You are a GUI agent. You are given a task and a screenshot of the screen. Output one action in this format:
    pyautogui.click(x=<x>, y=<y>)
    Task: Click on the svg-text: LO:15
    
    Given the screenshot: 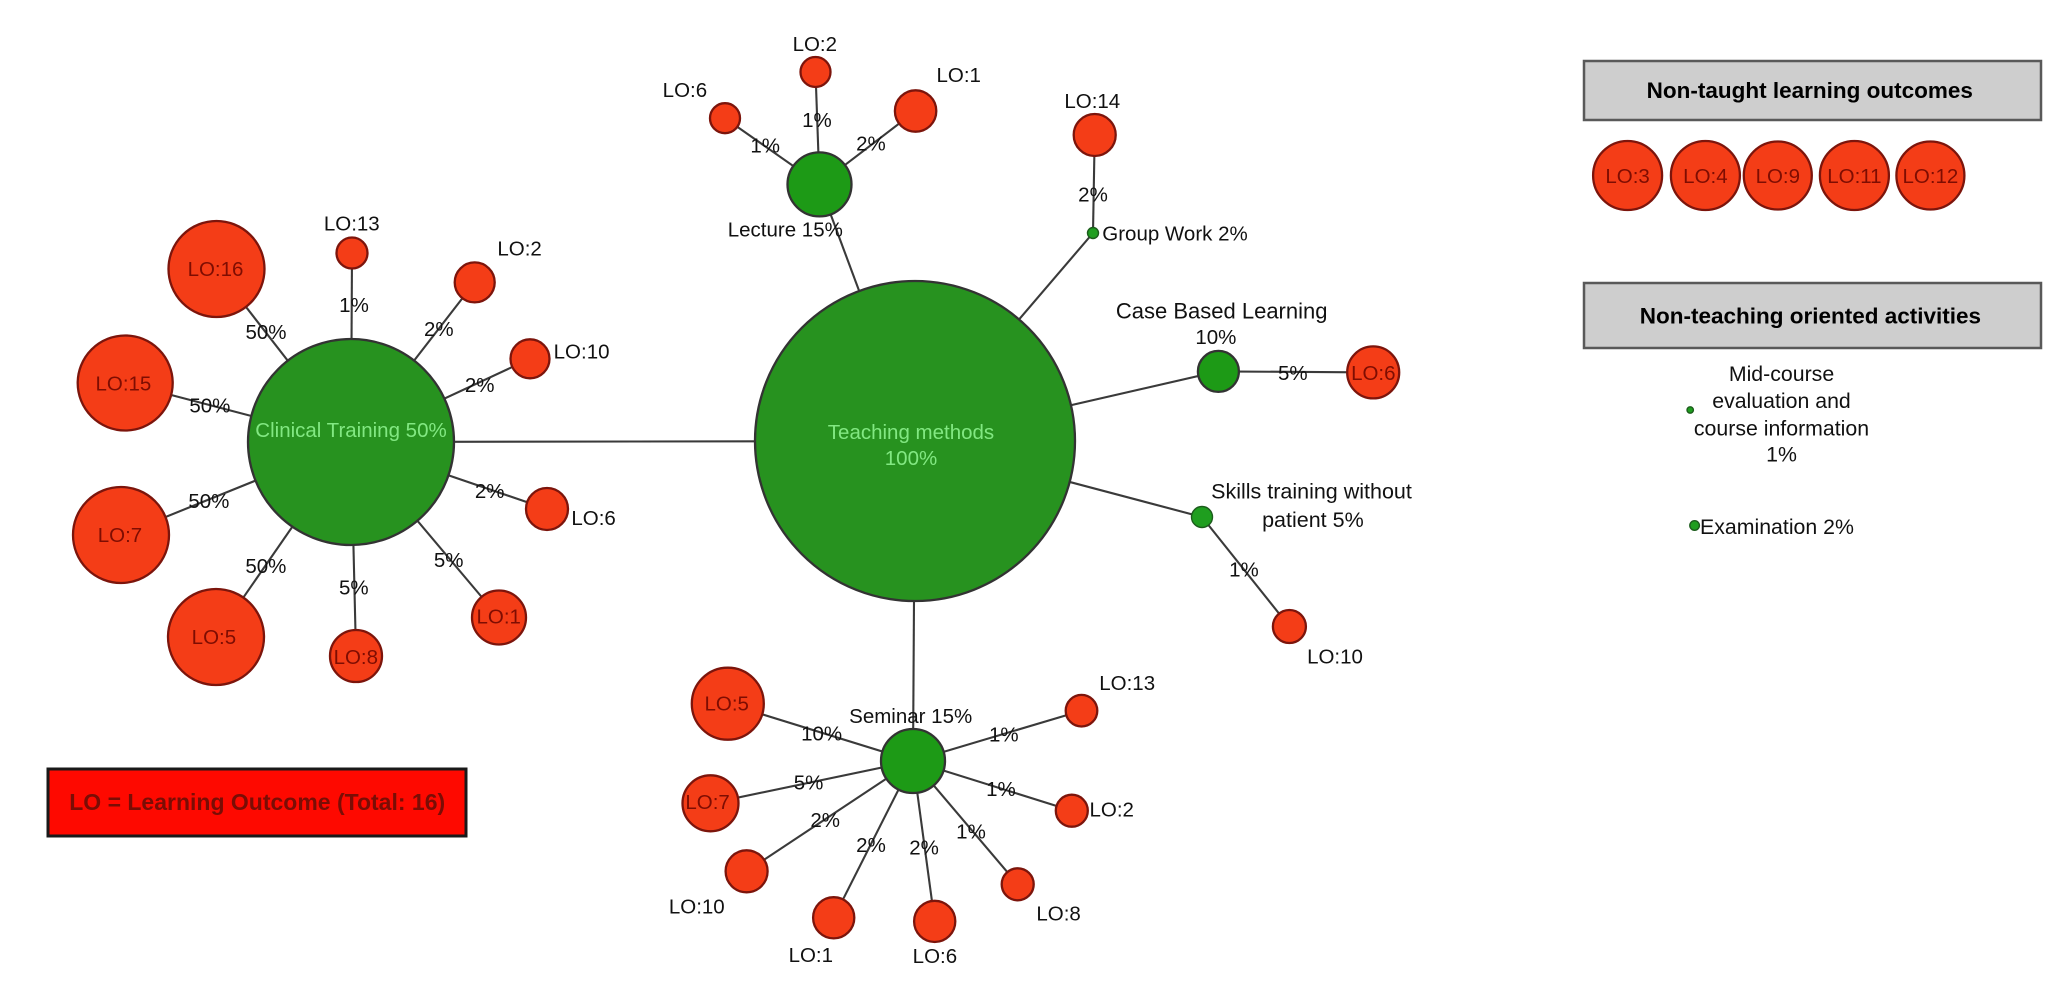 What is the action you would take?
    pyautogui.click(x=123, y=384)
    